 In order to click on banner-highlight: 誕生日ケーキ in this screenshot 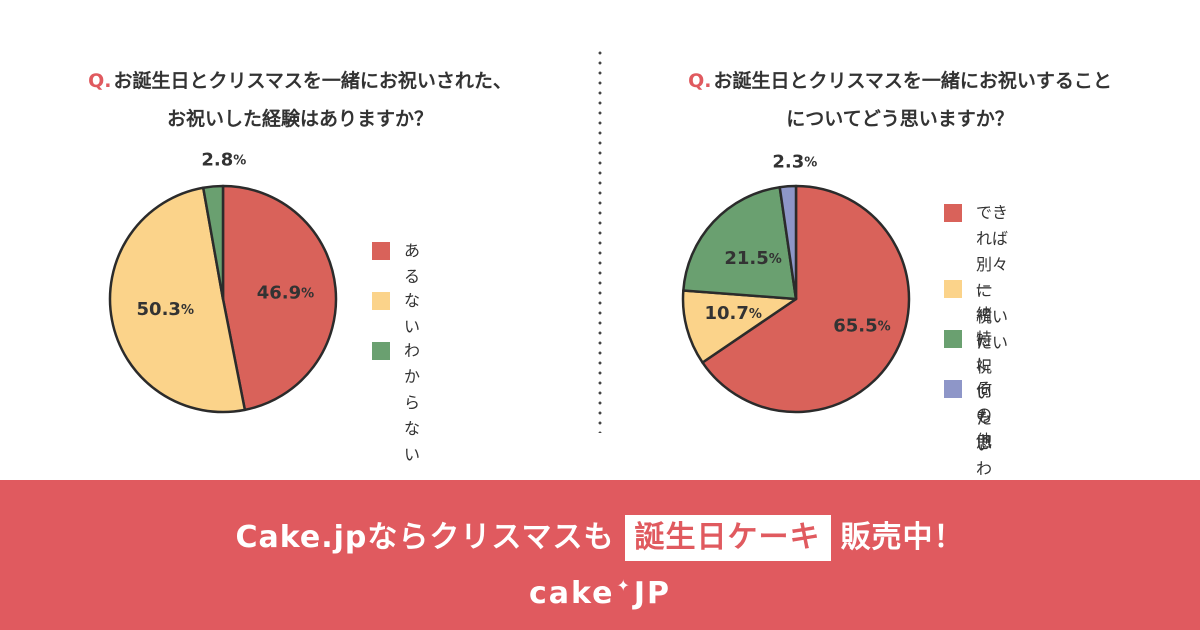, I will do `click(727, 538)`.